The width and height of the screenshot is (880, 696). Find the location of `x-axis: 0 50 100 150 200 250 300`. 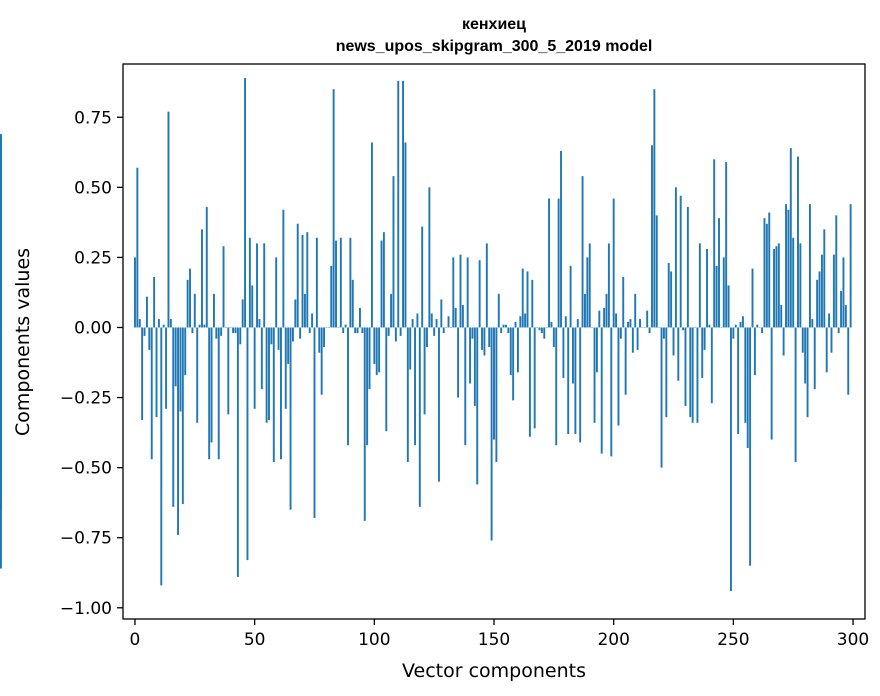

x-axis: 0 50 100 150 200 250 300 is located at coordinates (499, 634).